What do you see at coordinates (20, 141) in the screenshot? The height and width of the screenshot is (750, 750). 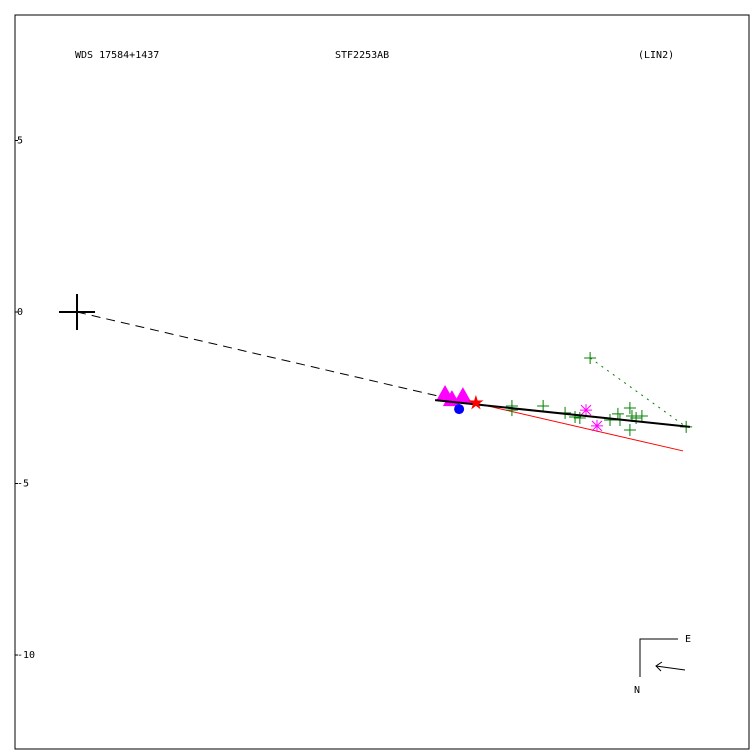 I see `y-tick-label: 5` at bounding box center [20, 141].